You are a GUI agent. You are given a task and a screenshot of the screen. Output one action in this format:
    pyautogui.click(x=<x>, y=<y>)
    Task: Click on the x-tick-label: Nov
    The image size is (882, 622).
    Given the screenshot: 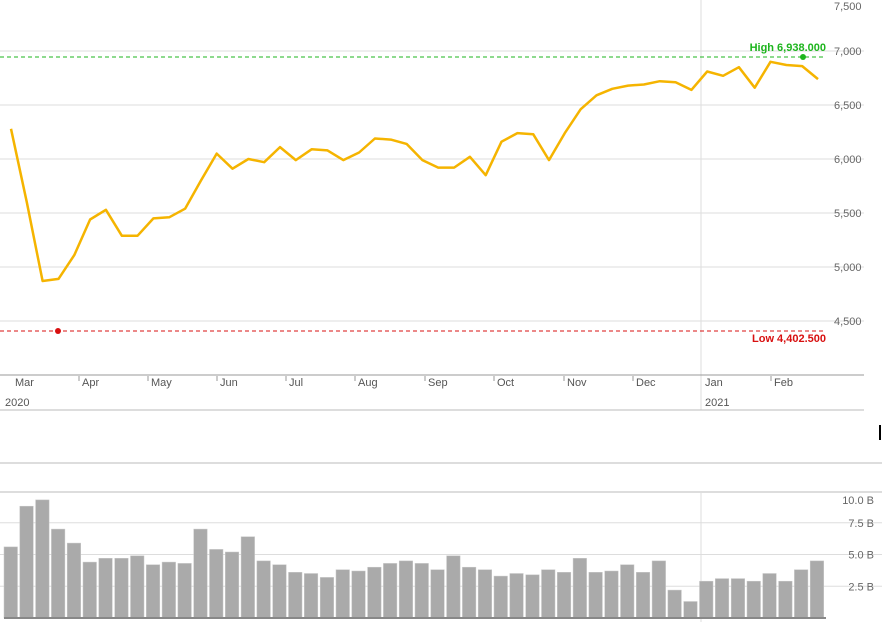 What is the action you would take?
    pyautogui.click(x=577, y=383)
    